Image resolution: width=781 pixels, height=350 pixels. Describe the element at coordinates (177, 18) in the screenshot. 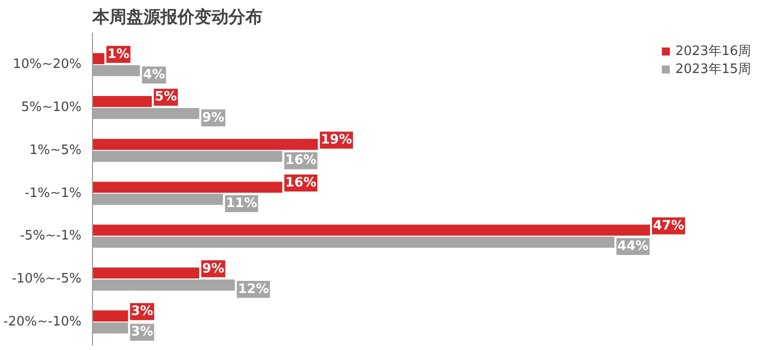

I see `chart-title: 本周盘源报价变动分布` at that location.